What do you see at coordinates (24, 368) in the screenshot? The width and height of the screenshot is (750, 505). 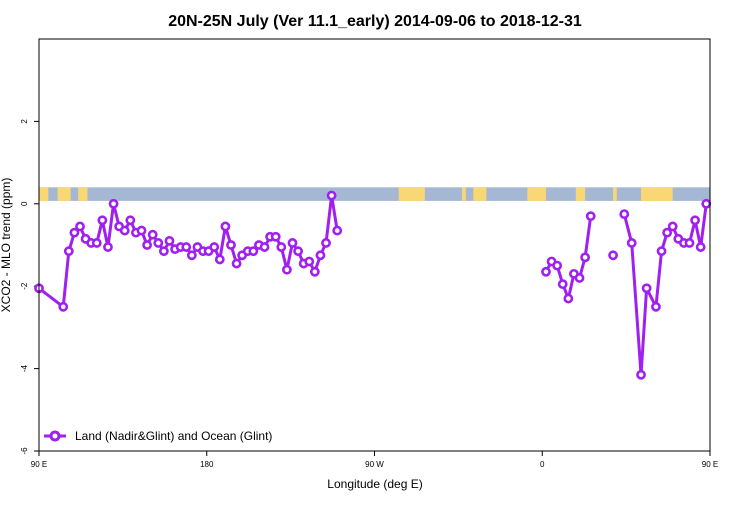 I see `y-tick-label: -4` at bounding box center [24, 368].